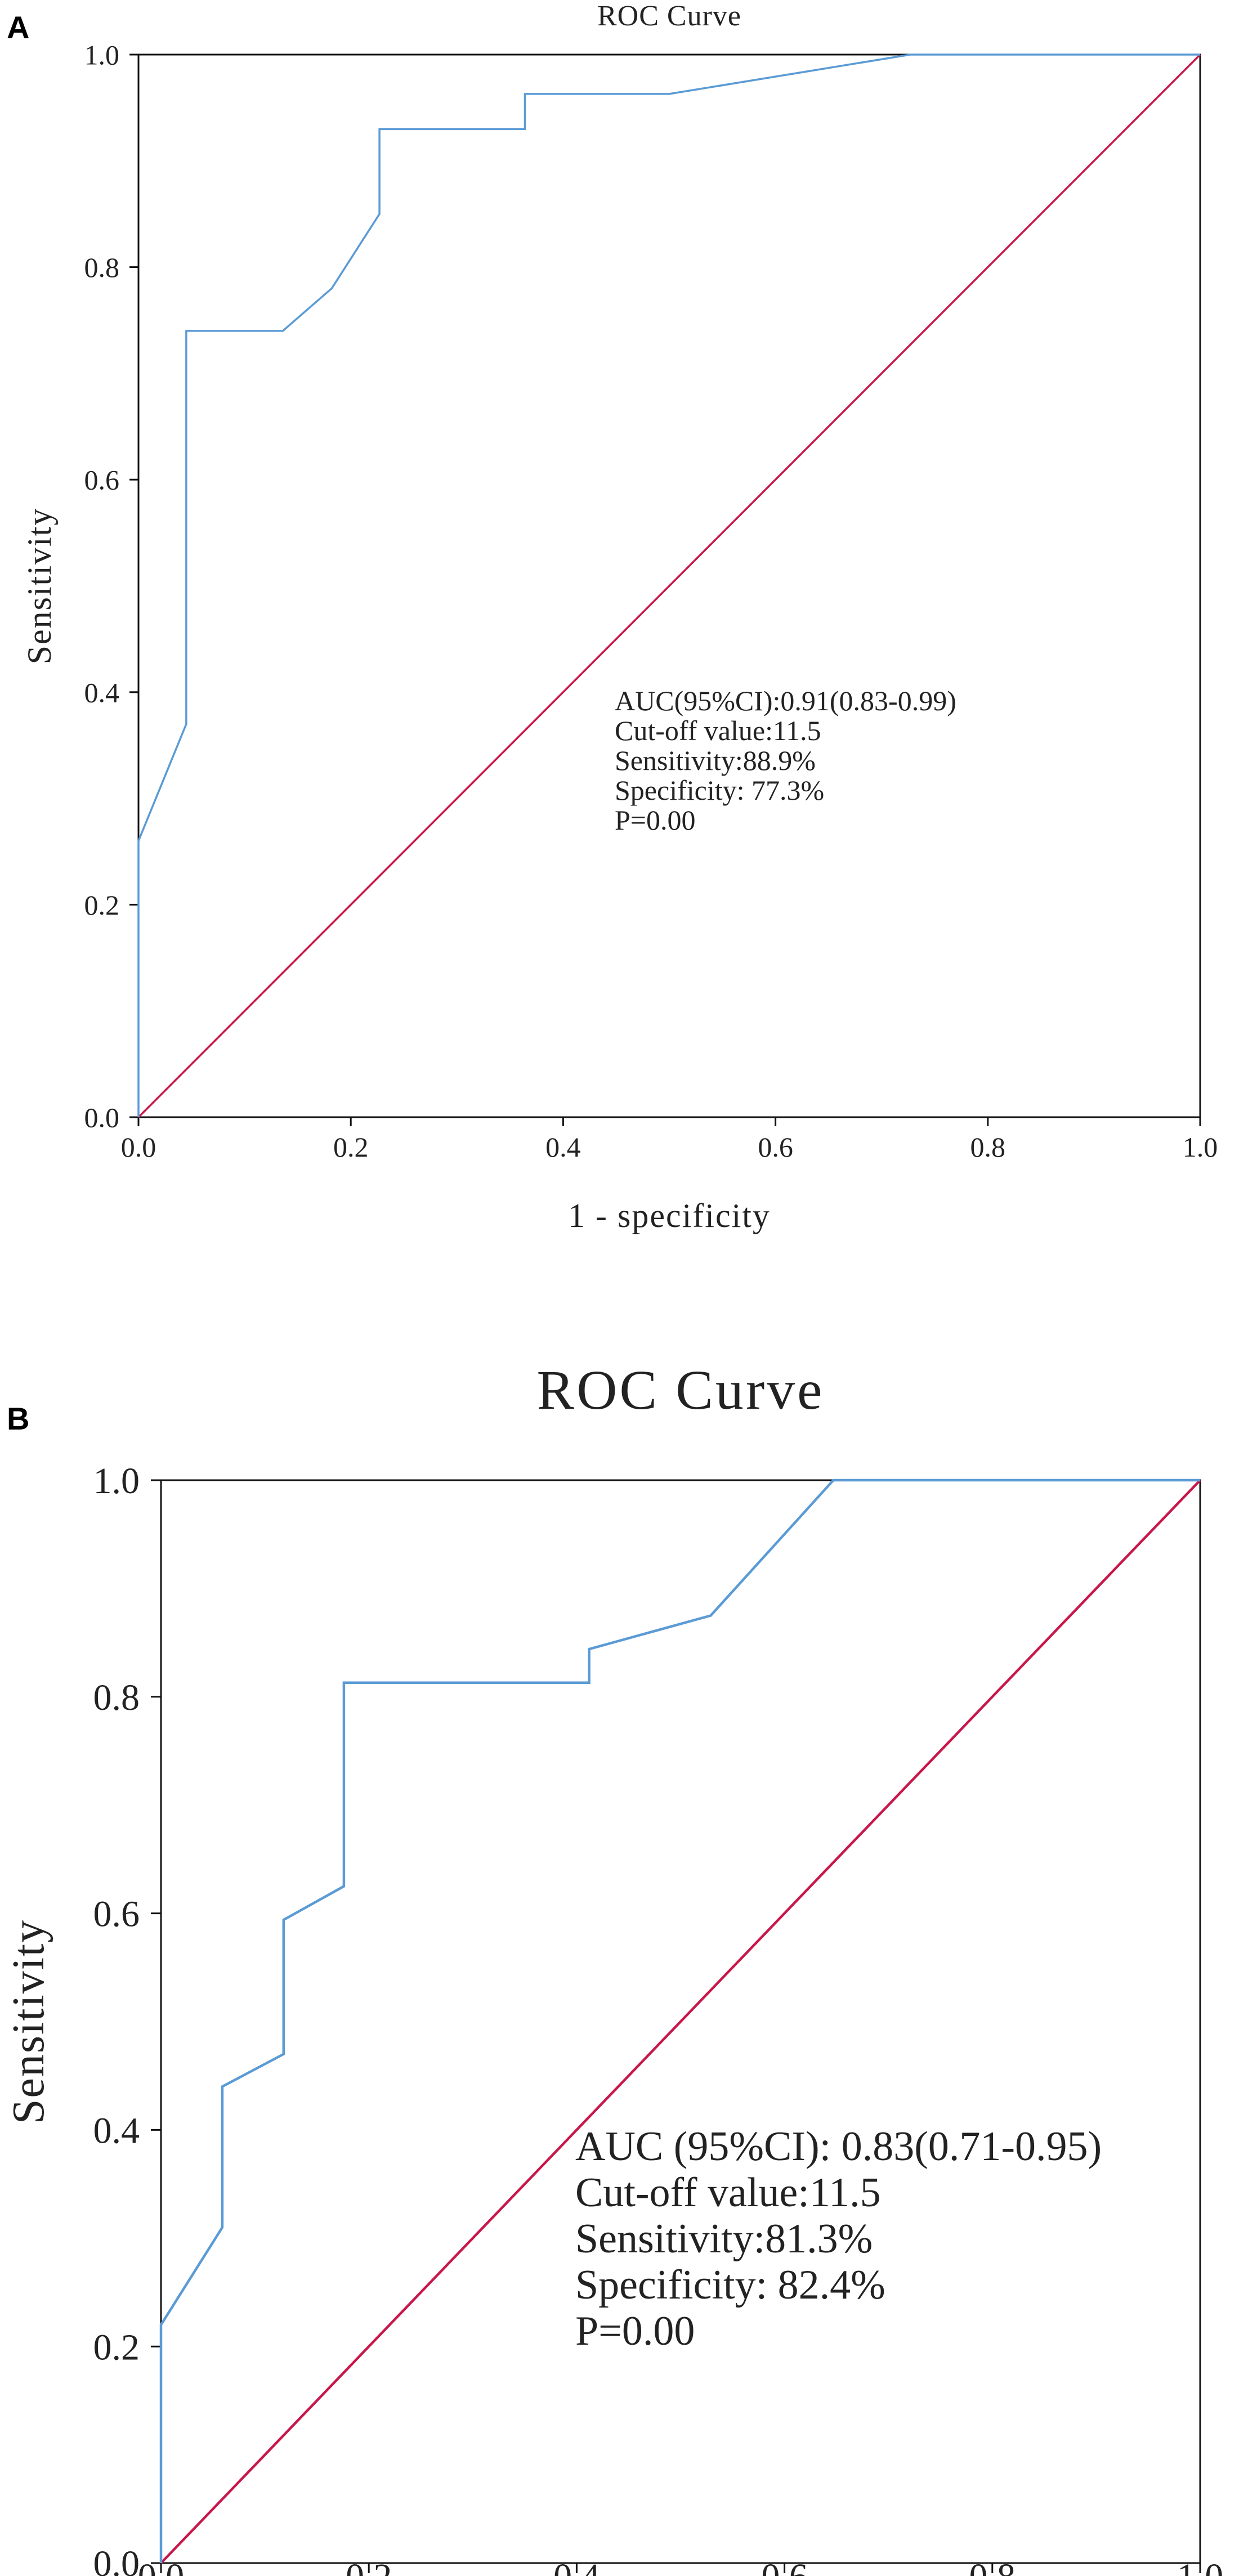 This screenshot has width=1248, height=2576. I want to click on x-tick-label: 0.0, so click(138, 1147).